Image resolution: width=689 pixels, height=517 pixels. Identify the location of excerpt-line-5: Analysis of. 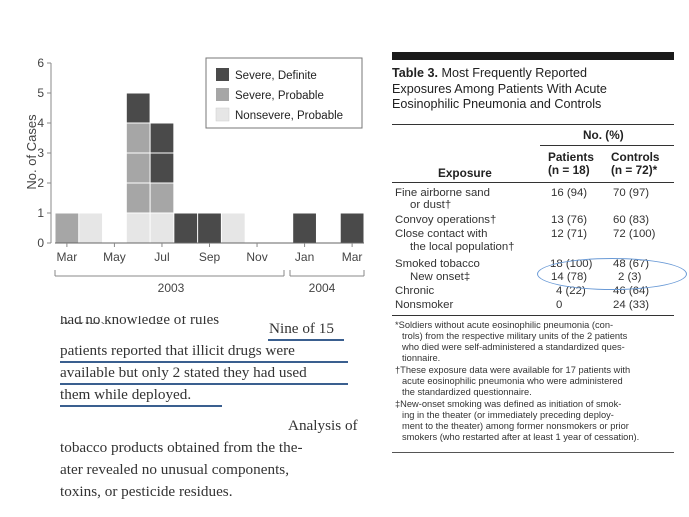
(323, 425).